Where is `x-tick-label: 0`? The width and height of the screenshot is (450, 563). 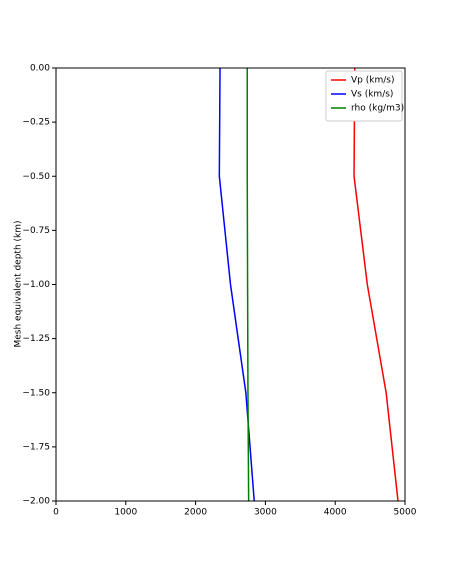 x-tick-label: 0 is located at coordinates (56, 513).